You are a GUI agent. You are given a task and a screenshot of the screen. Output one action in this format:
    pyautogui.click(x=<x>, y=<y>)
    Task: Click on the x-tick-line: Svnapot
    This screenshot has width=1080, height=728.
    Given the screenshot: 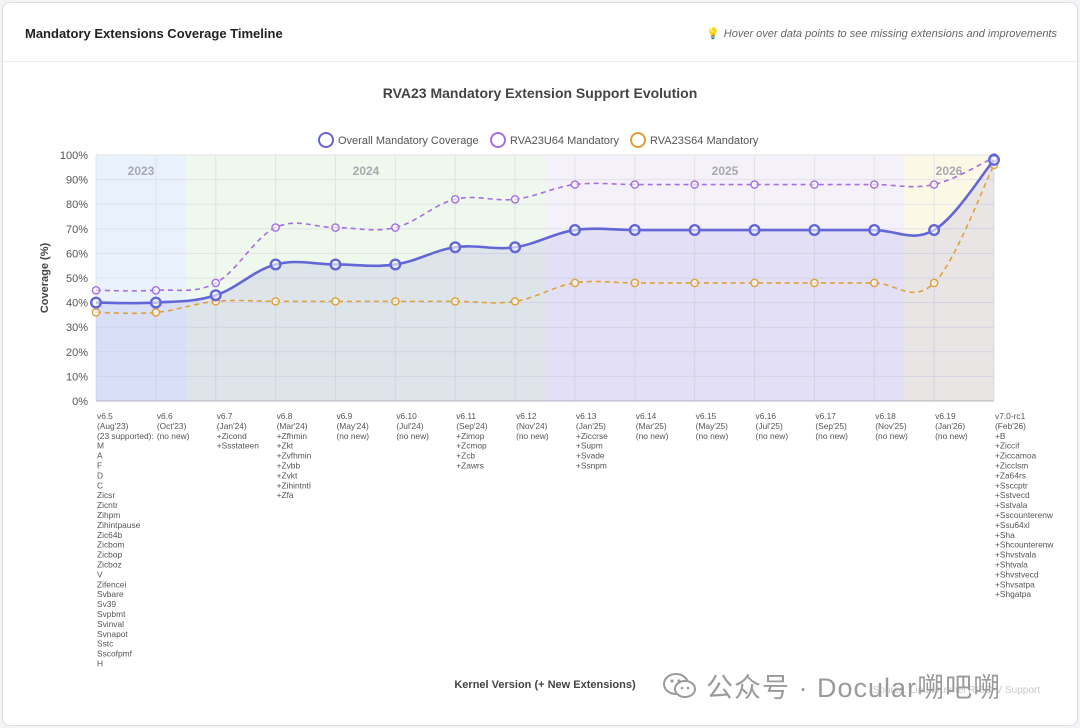 What is the action you would take?
    pyautogui.click(x=112, y=634)
    